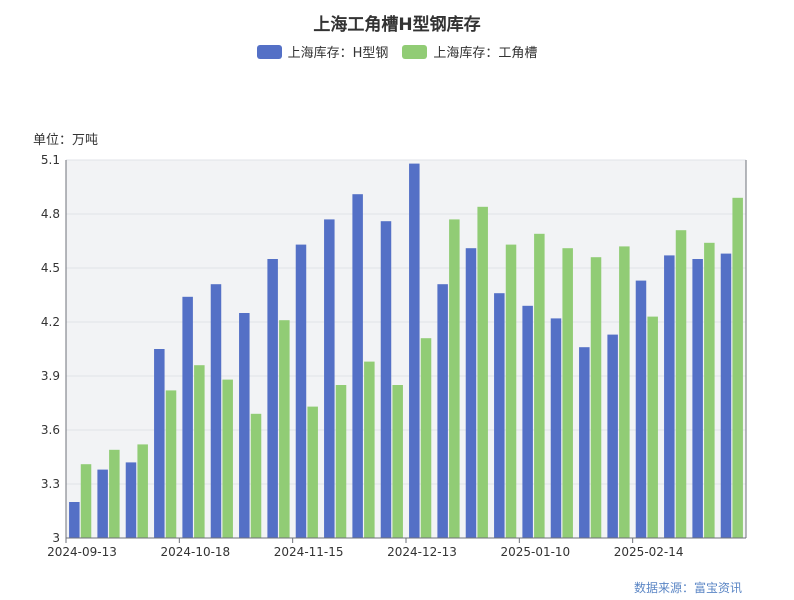 This screenshot has height=600, width=794. Describe the element at coordinates (535, 552) in the screenshot. I see `x-tick-label: 2025-01-10` at that location.